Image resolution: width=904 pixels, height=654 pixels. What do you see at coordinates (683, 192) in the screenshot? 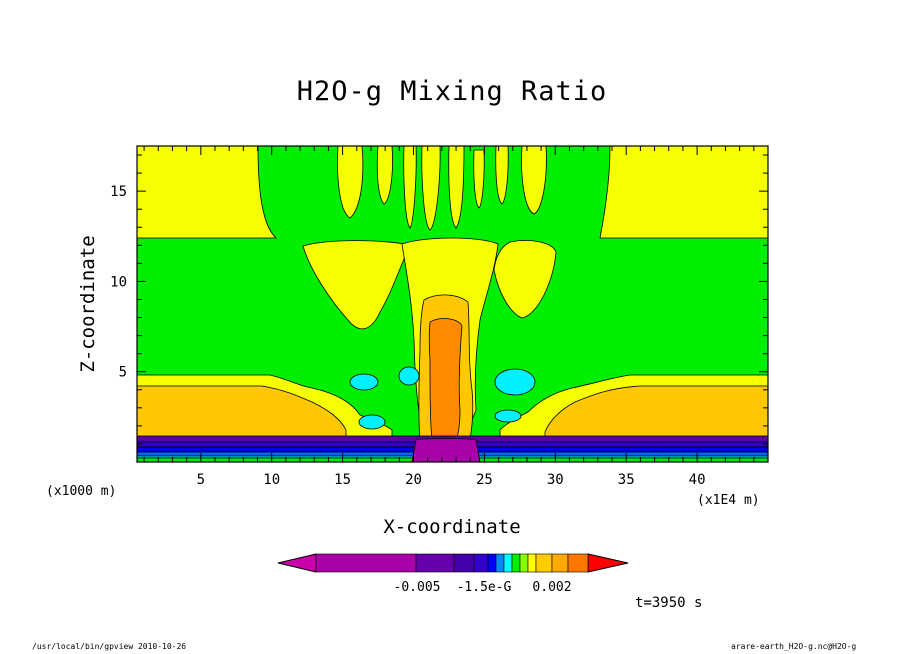
I see `contour-yellow-upper-right` at bounding box center [683, 192].